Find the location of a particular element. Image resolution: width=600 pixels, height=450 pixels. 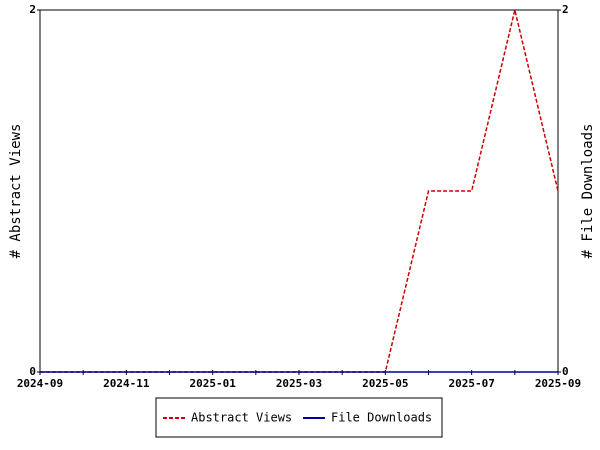

y-axis-title: # Abstract Views is located at coordinates (16, 191).